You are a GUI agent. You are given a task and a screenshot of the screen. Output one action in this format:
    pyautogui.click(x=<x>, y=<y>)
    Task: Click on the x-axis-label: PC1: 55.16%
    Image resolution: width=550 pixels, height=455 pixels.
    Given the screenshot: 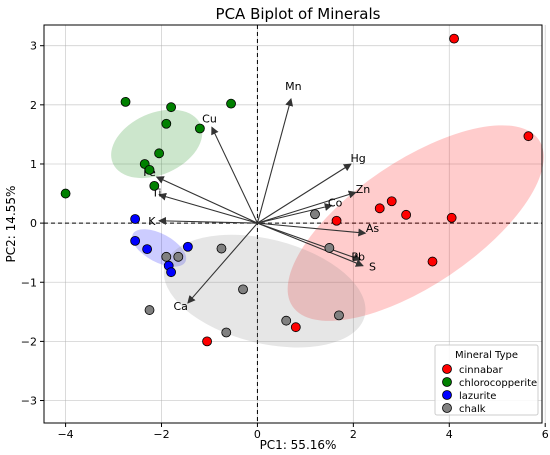 What is the action you would take?
    pyautogui.click(x=298, y=445)
    